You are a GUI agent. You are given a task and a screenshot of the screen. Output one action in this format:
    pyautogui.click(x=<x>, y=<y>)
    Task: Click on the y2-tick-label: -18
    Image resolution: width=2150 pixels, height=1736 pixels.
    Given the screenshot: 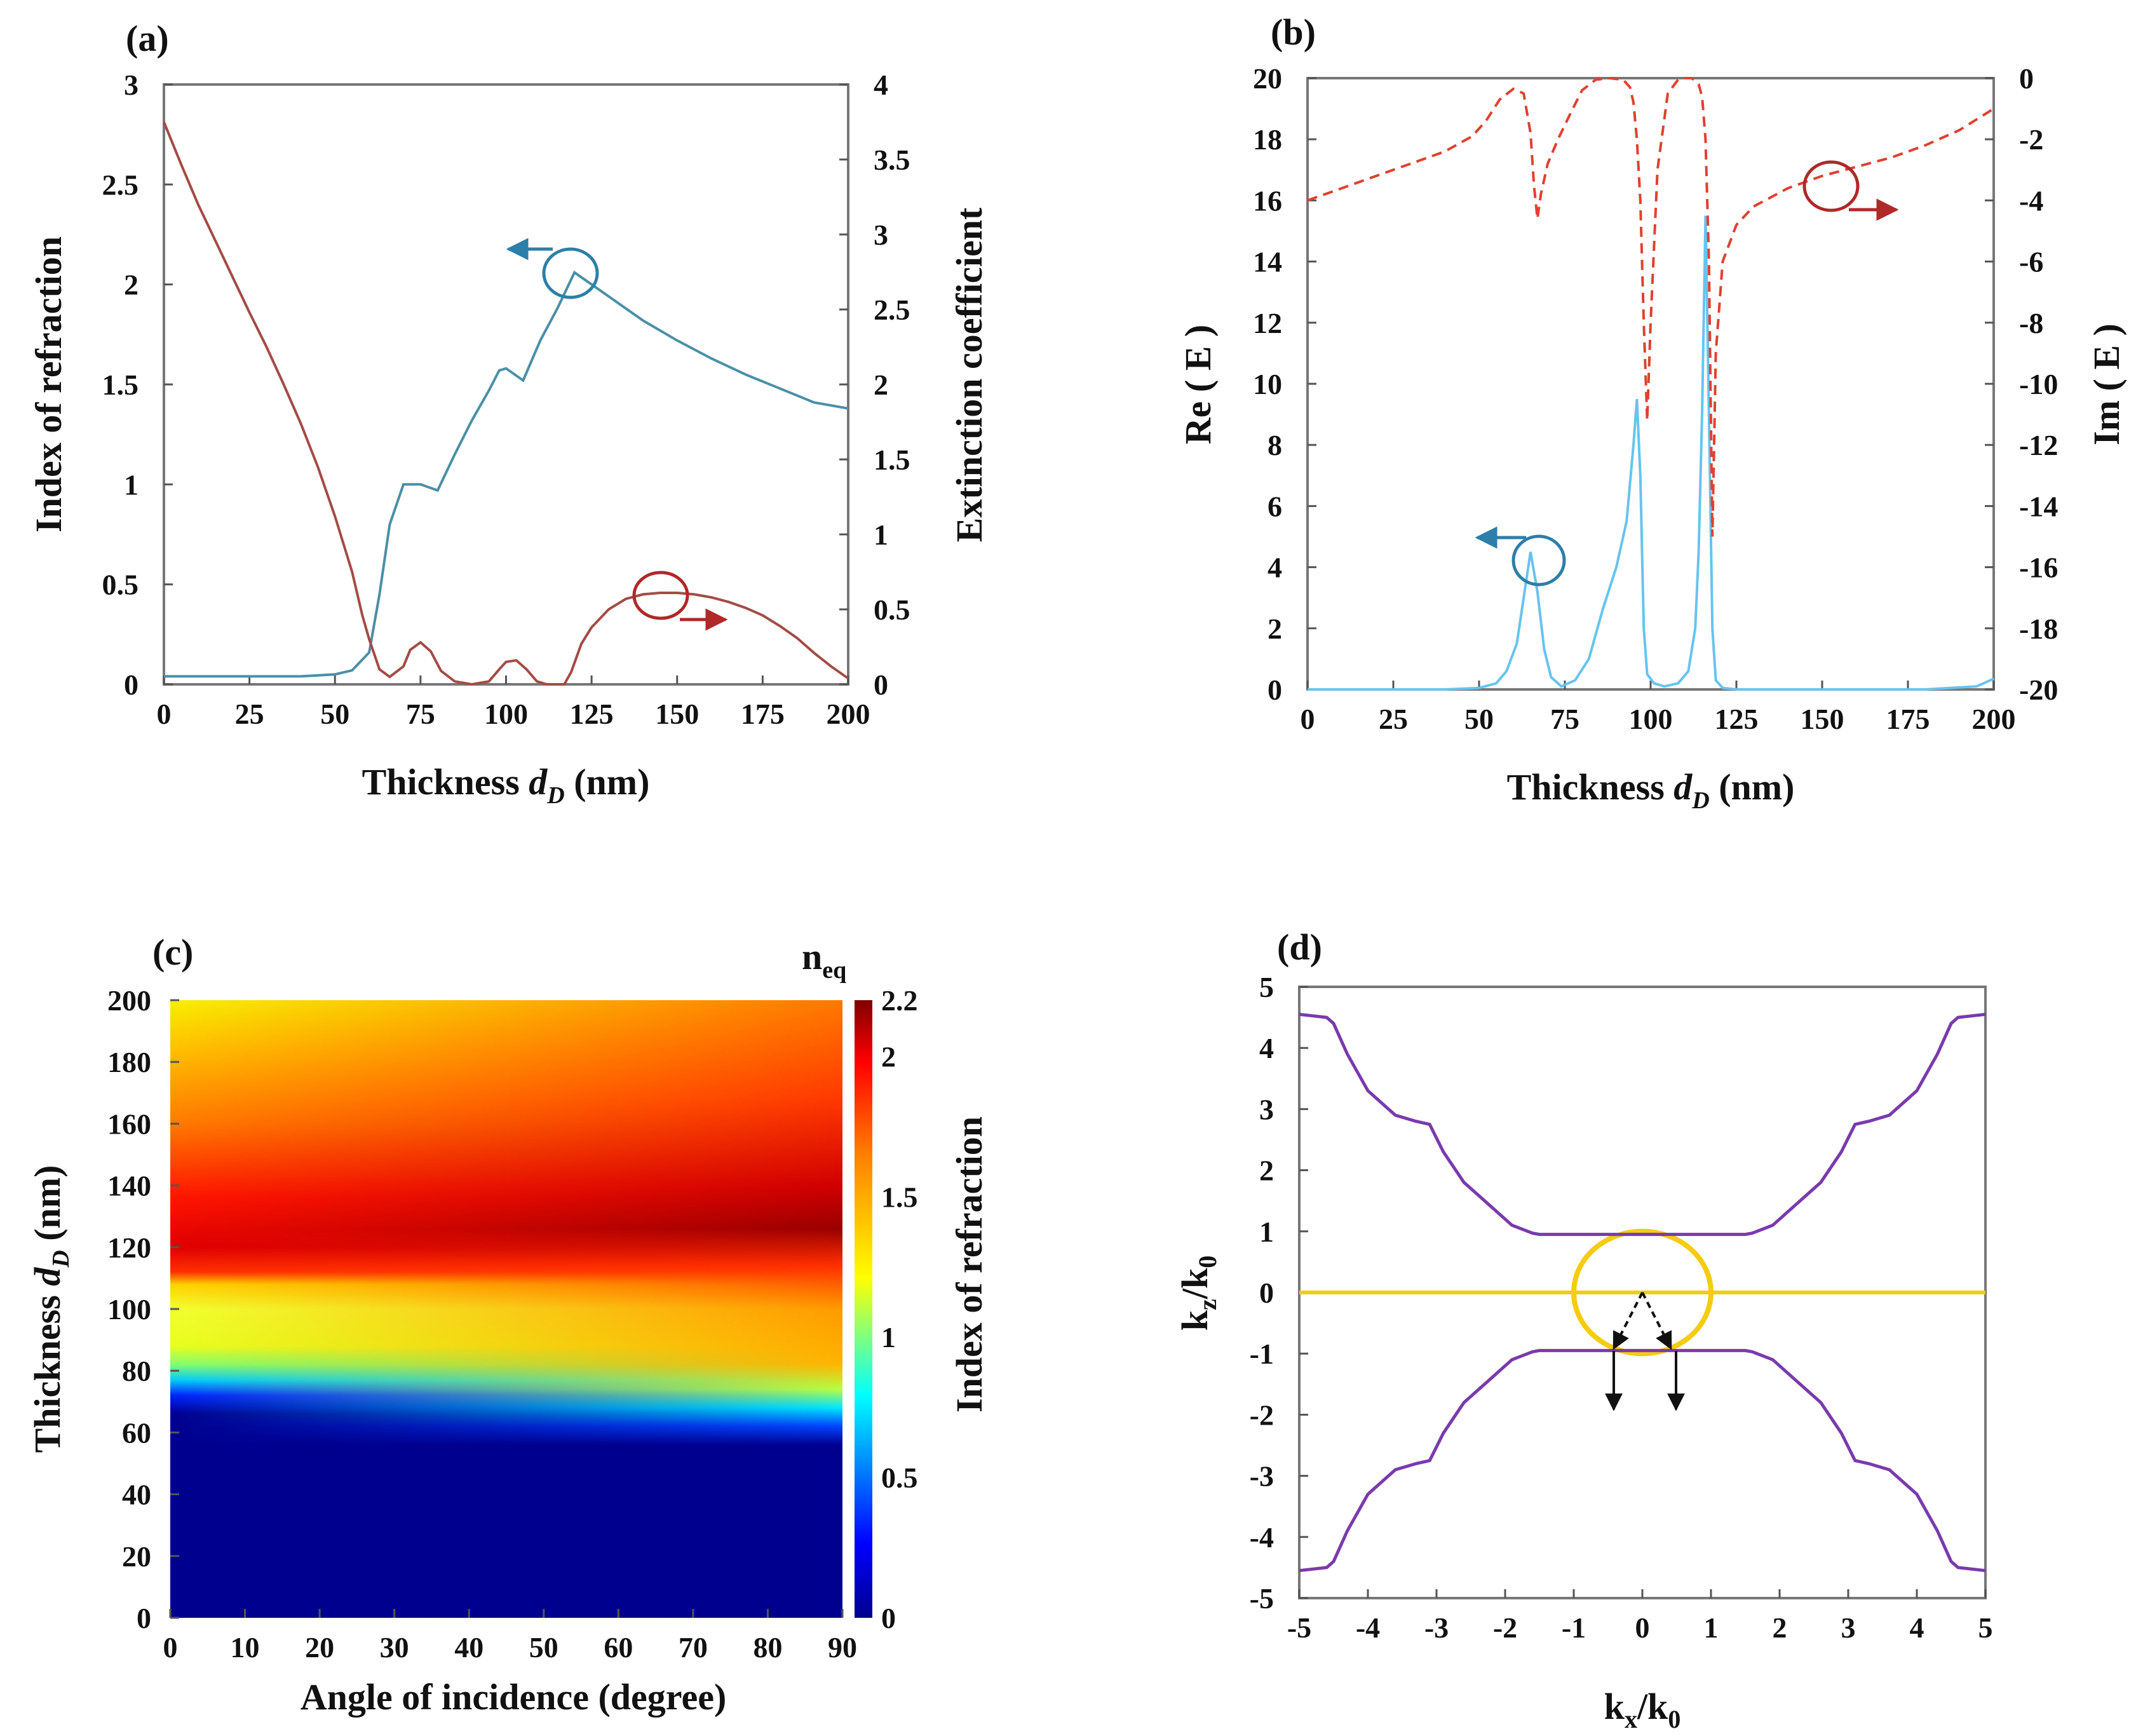 What is the action you would take?
    pyautogui.click(x=2038, y=629)
    